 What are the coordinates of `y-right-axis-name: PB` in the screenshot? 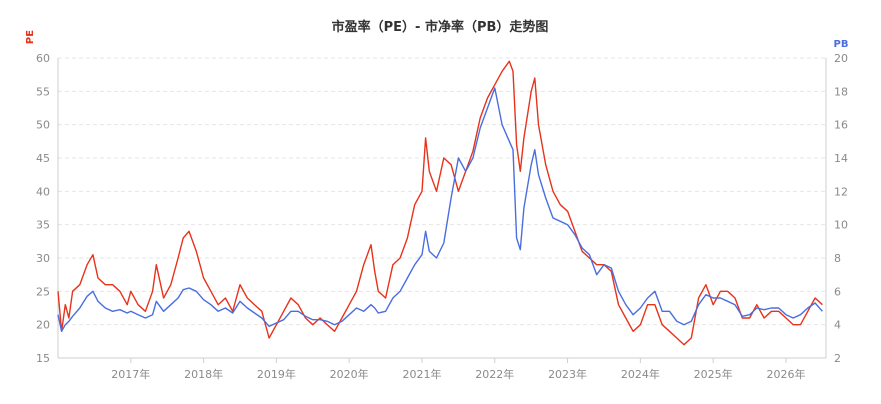 It's located at (841, 44).